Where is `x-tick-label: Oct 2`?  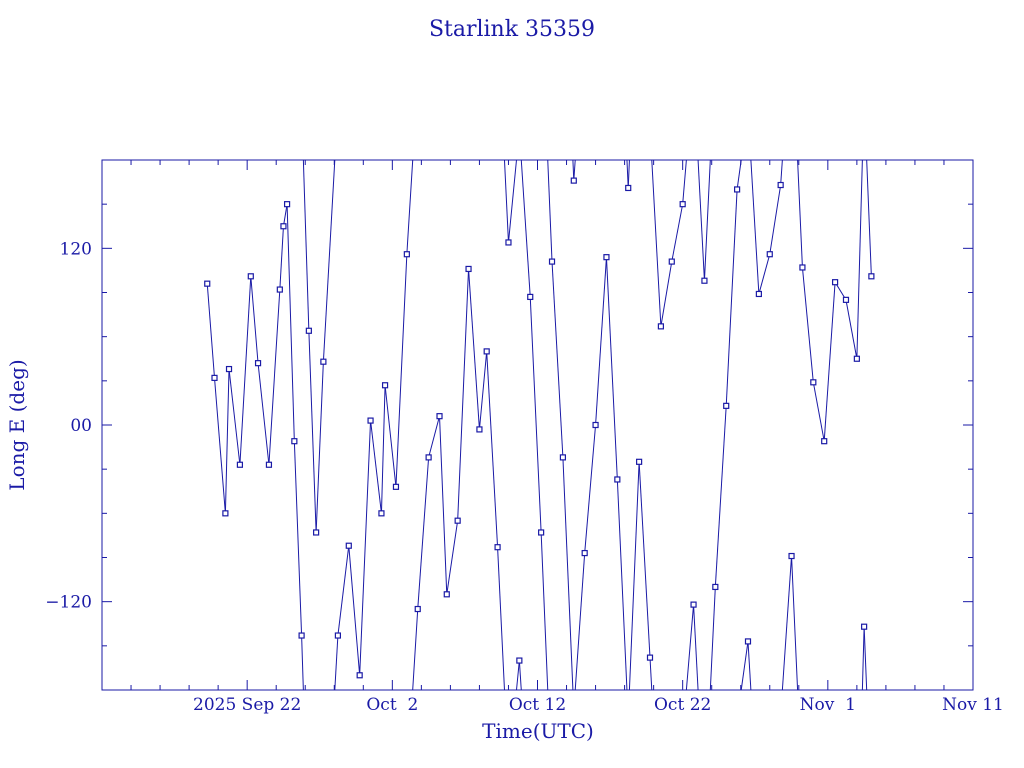 x-tick-label: Oct 2 is located at coordinates (392, 705).